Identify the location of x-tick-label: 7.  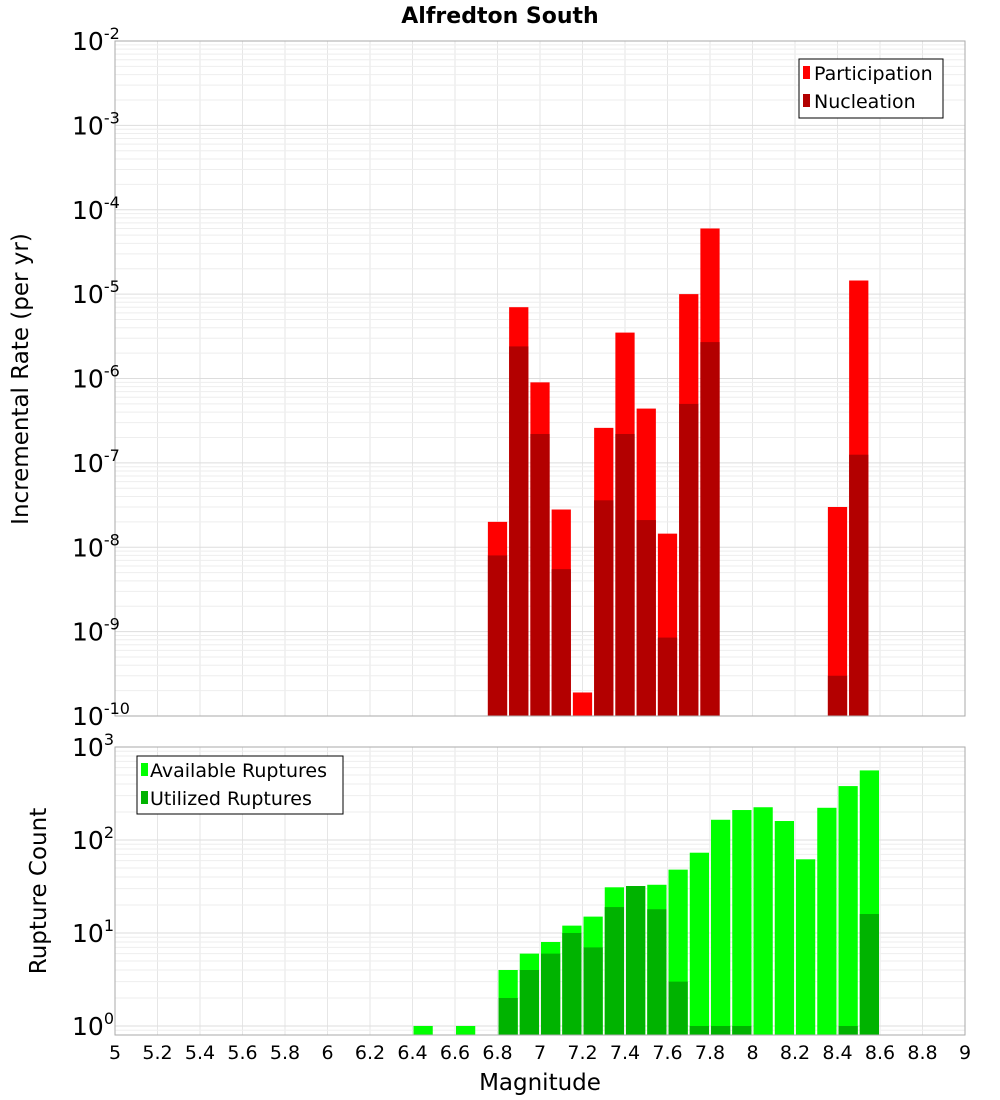
(540, 1053).